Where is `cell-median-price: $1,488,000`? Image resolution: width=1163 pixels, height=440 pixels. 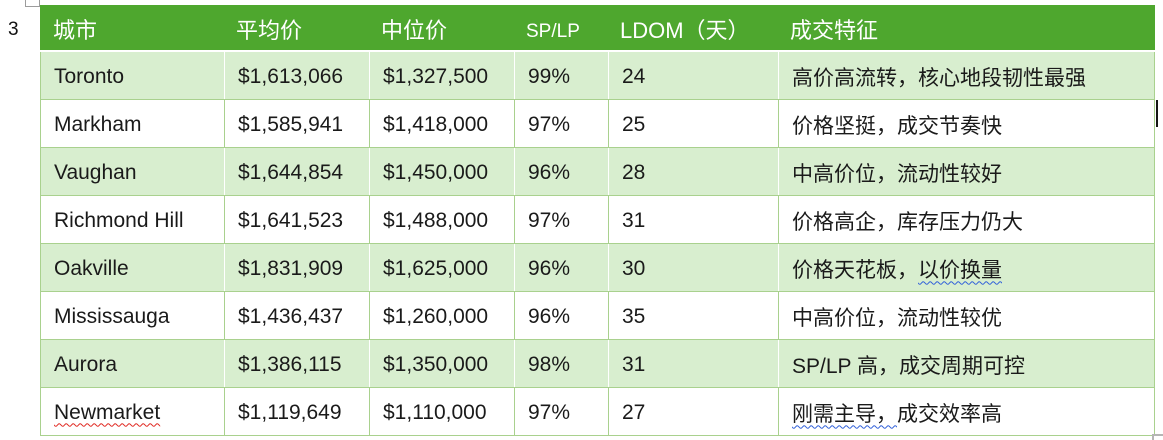 cell-median-price: $1,488,000 is located at coordinates (441, 219).